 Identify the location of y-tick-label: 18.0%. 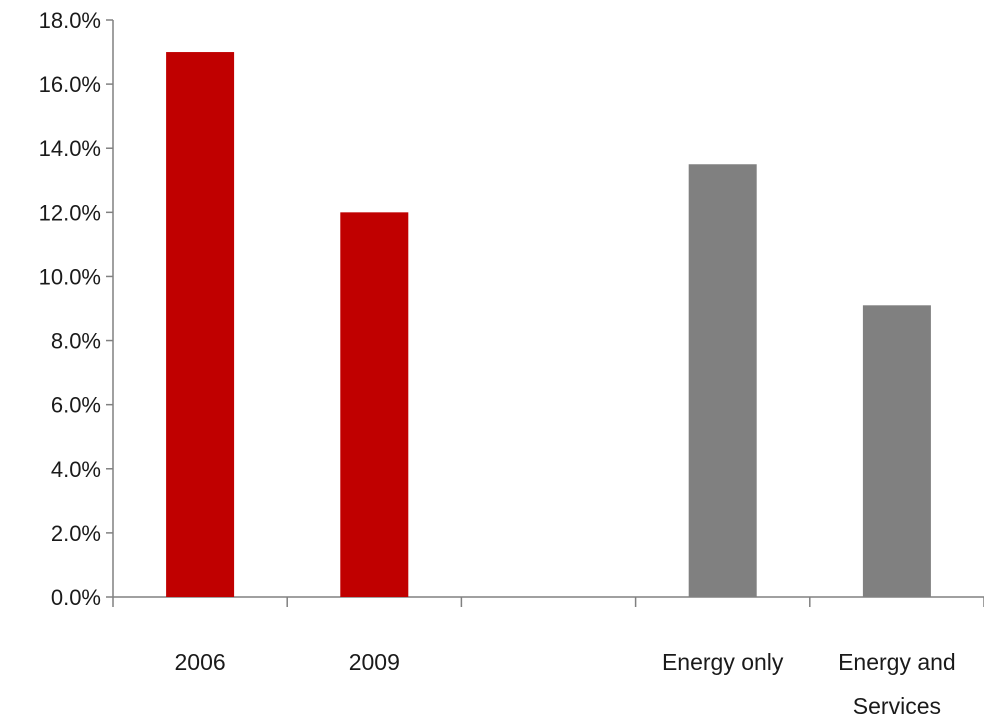
(70, 20).